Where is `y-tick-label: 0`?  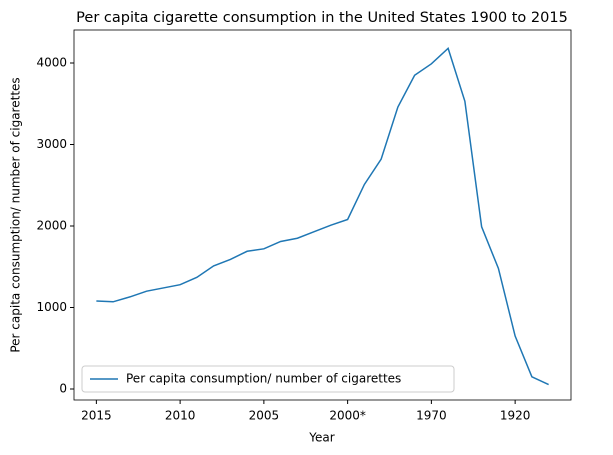
y-tick-label: 0 is located at coordinates (63, 388).